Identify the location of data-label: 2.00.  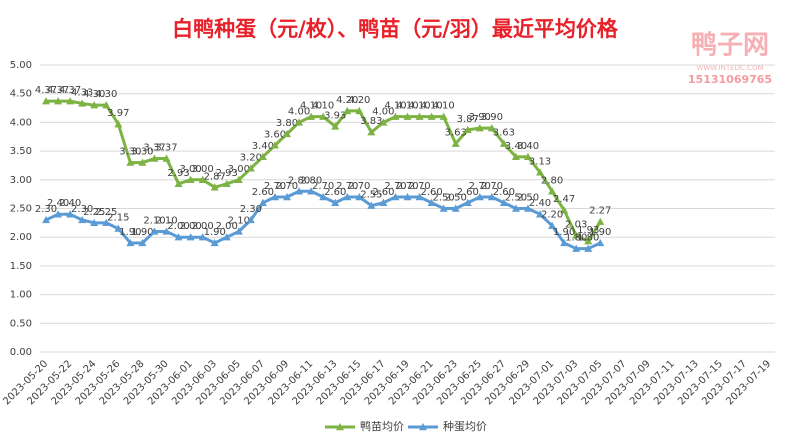
(203, 226).